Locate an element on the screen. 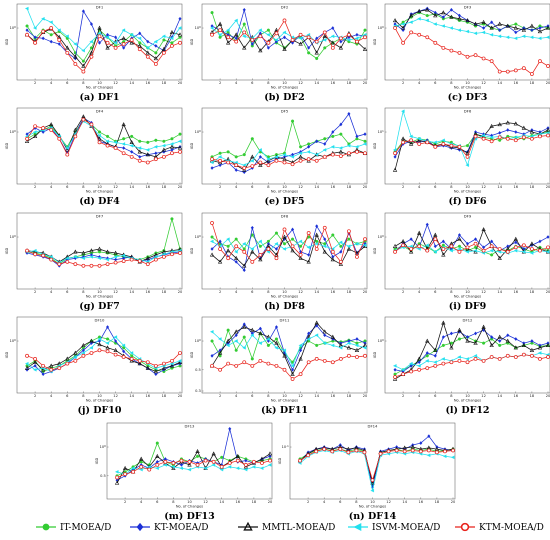 Image resolution: width=550 pixels, height=540 pixels. y-axis-label-df4: IGD is located at coordinates (7, 145).